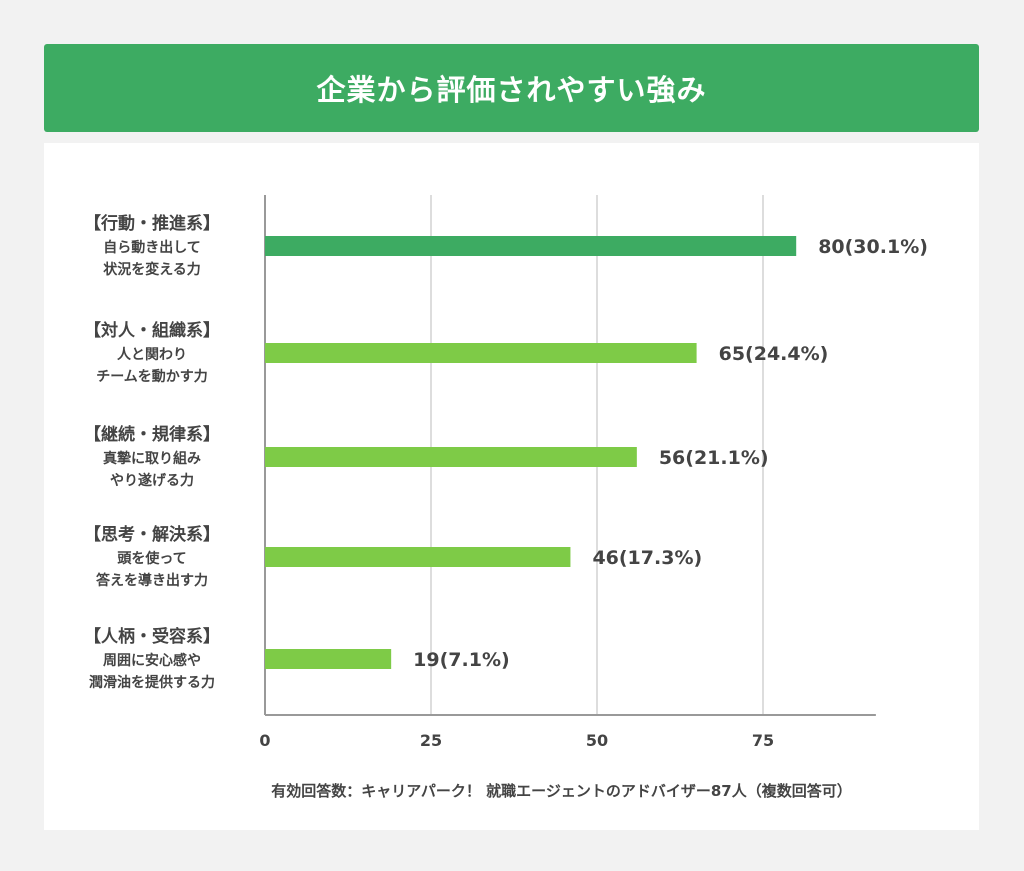  I want to click on data-label: 65(24.4%), so click(774, 354).